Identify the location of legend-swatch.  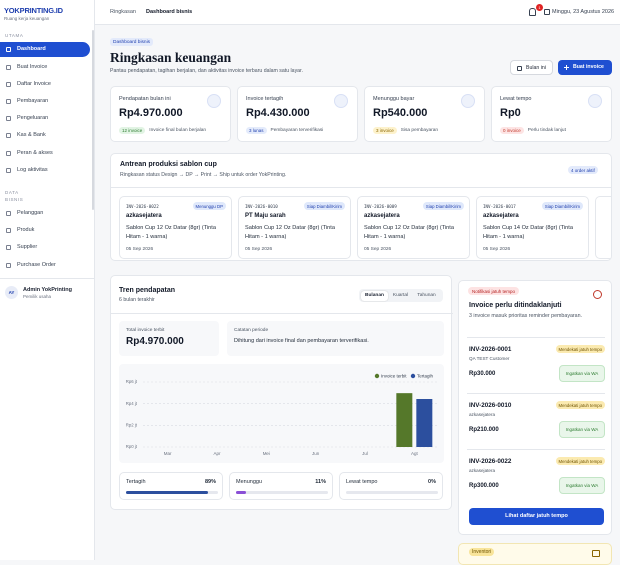
(413, 376).